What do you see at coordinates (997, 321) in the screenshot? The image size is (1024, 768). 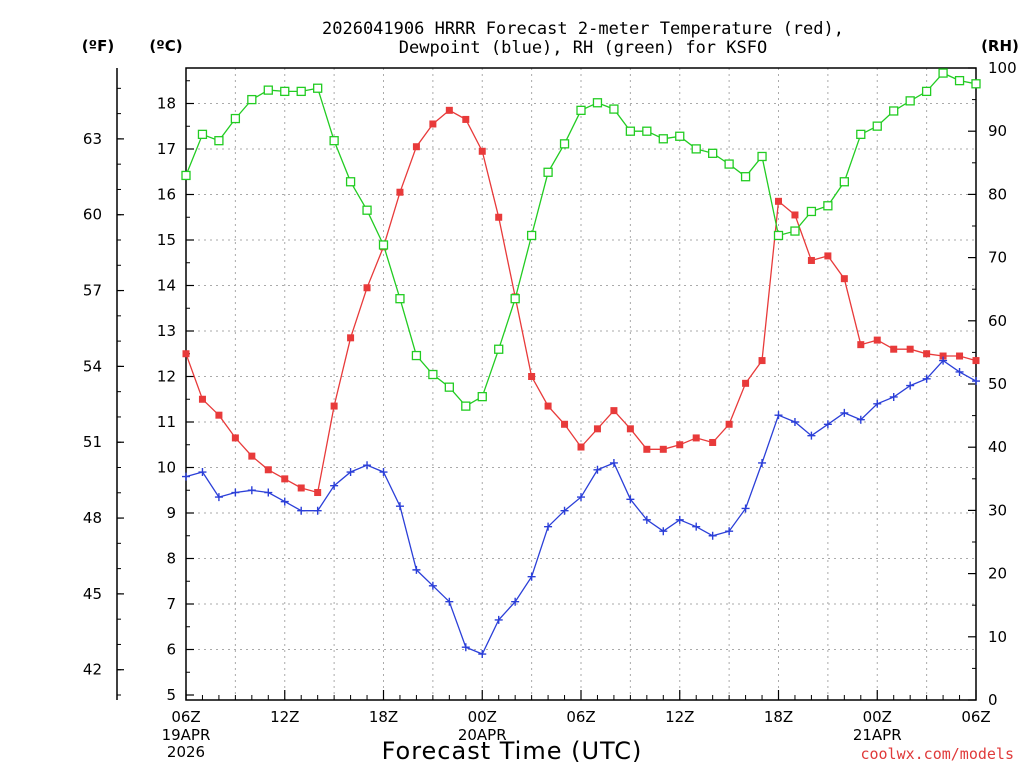 I see `rh-tick-label: 60` at bounding box center [997, 321].